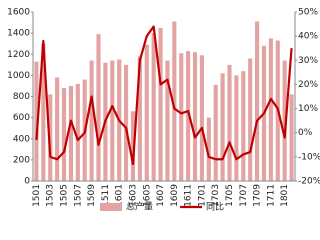 Image resolution: width=320 pixels, height=240 pixels. What do you see at coordinates (161, 195) in the screenshot?
I see `x-tick-label: 1607` at bounding box center [161, 195].